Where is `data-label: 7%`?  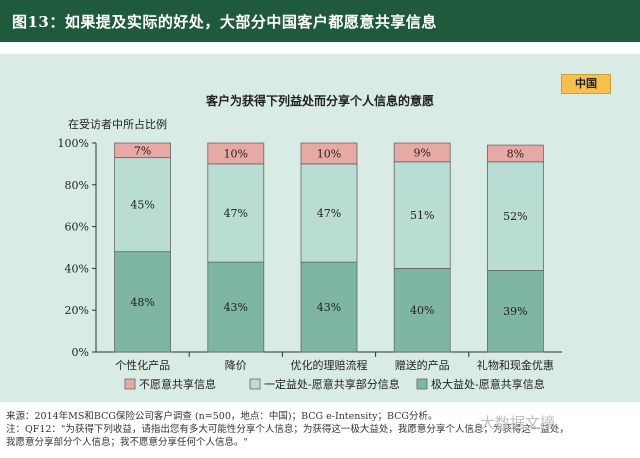 data-label: 7% is located at coordinates (142, 150).